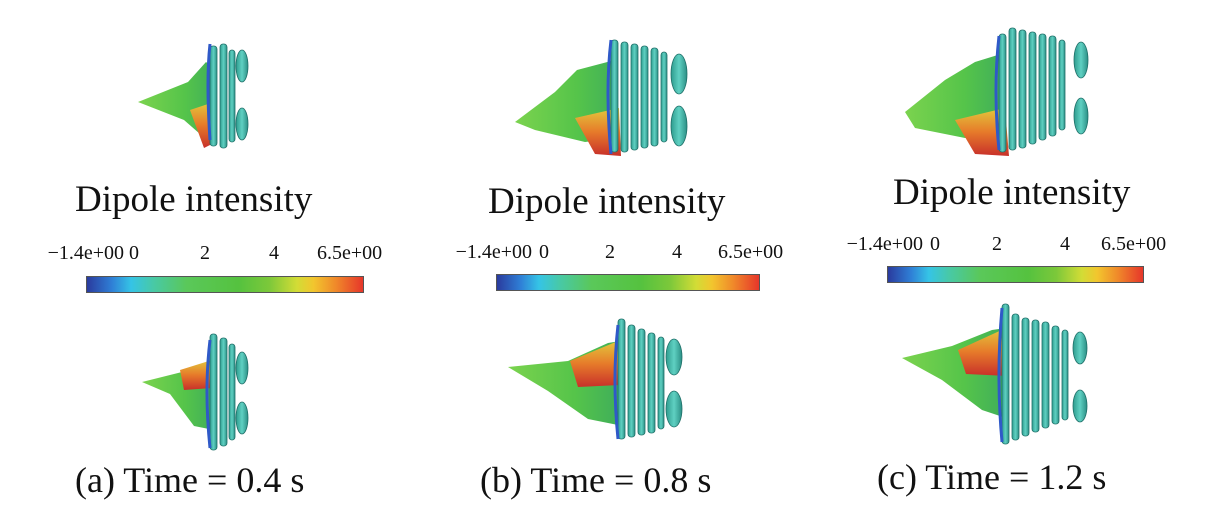 Image resolution: width=1207 pixels, height=509 pixels. What do you see at coordinates (190, 480) in the screenshot?
I see `panel-caption: (a) Time = 0.4 s` at bounding box center [190, 480].